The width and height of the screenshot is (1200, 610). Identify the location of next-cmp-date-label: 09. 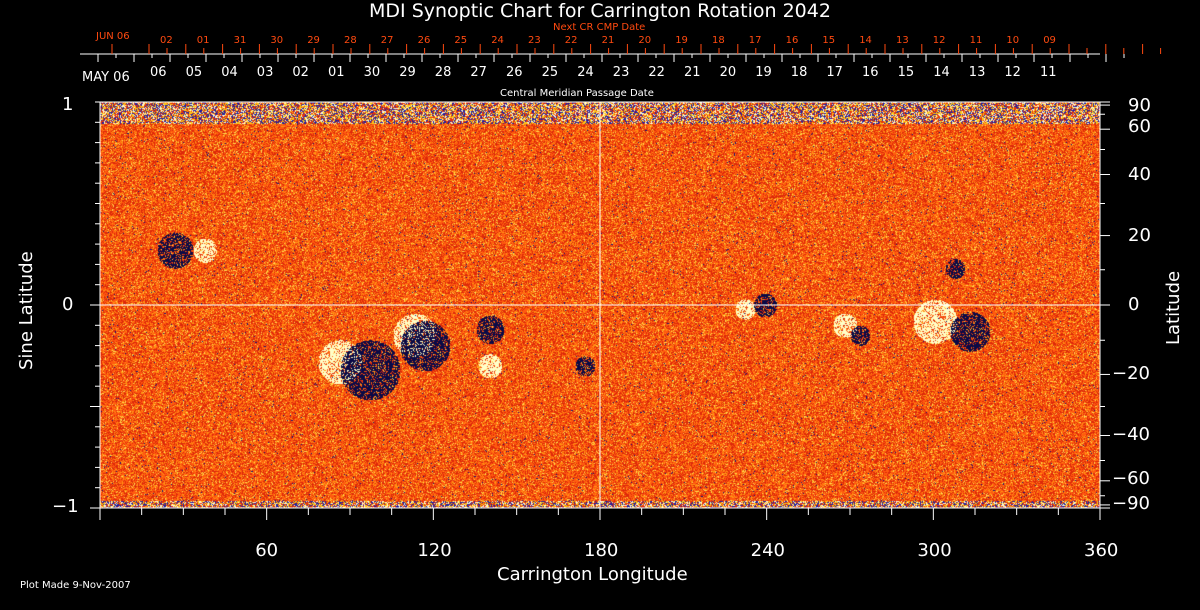
(1049, 40).